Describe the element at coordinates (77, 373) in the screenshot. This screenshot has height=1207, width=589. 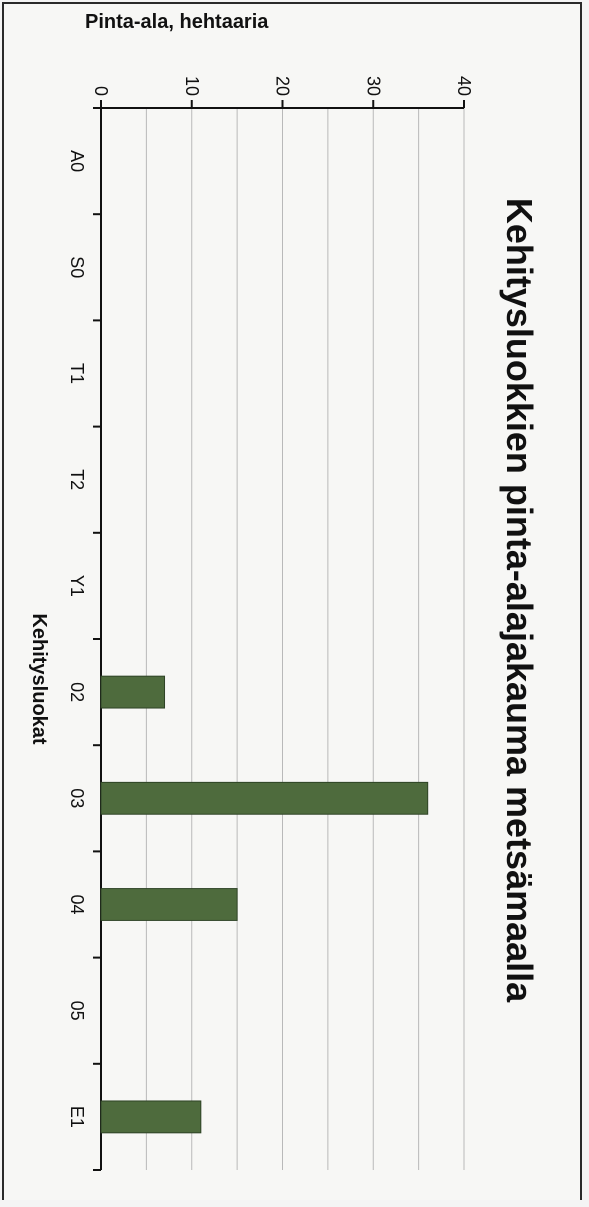
I see `category-tick-label: T1` at that location.